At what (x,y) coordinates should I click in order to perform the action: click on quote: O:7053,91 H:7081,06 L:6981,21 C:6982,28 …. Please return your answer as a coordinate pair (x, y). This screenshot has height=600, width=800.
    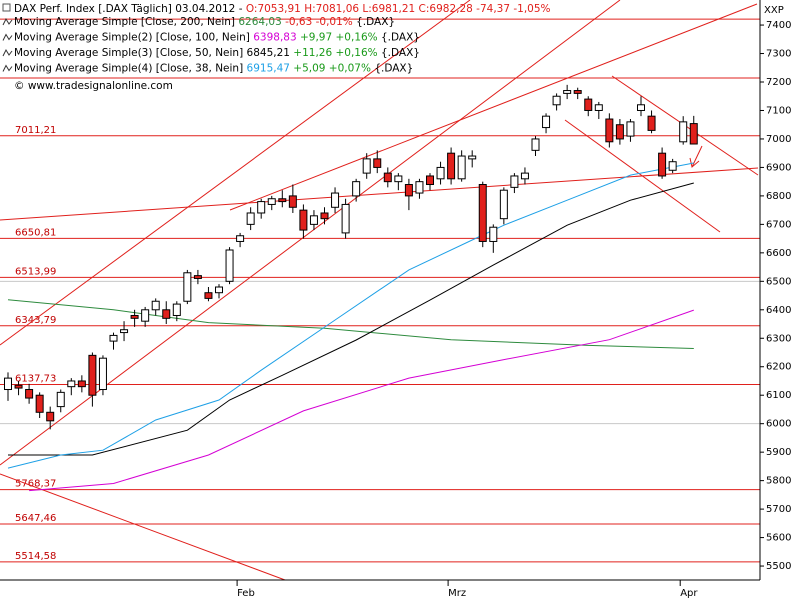
    Looking at the image, I should click on (398, 9).